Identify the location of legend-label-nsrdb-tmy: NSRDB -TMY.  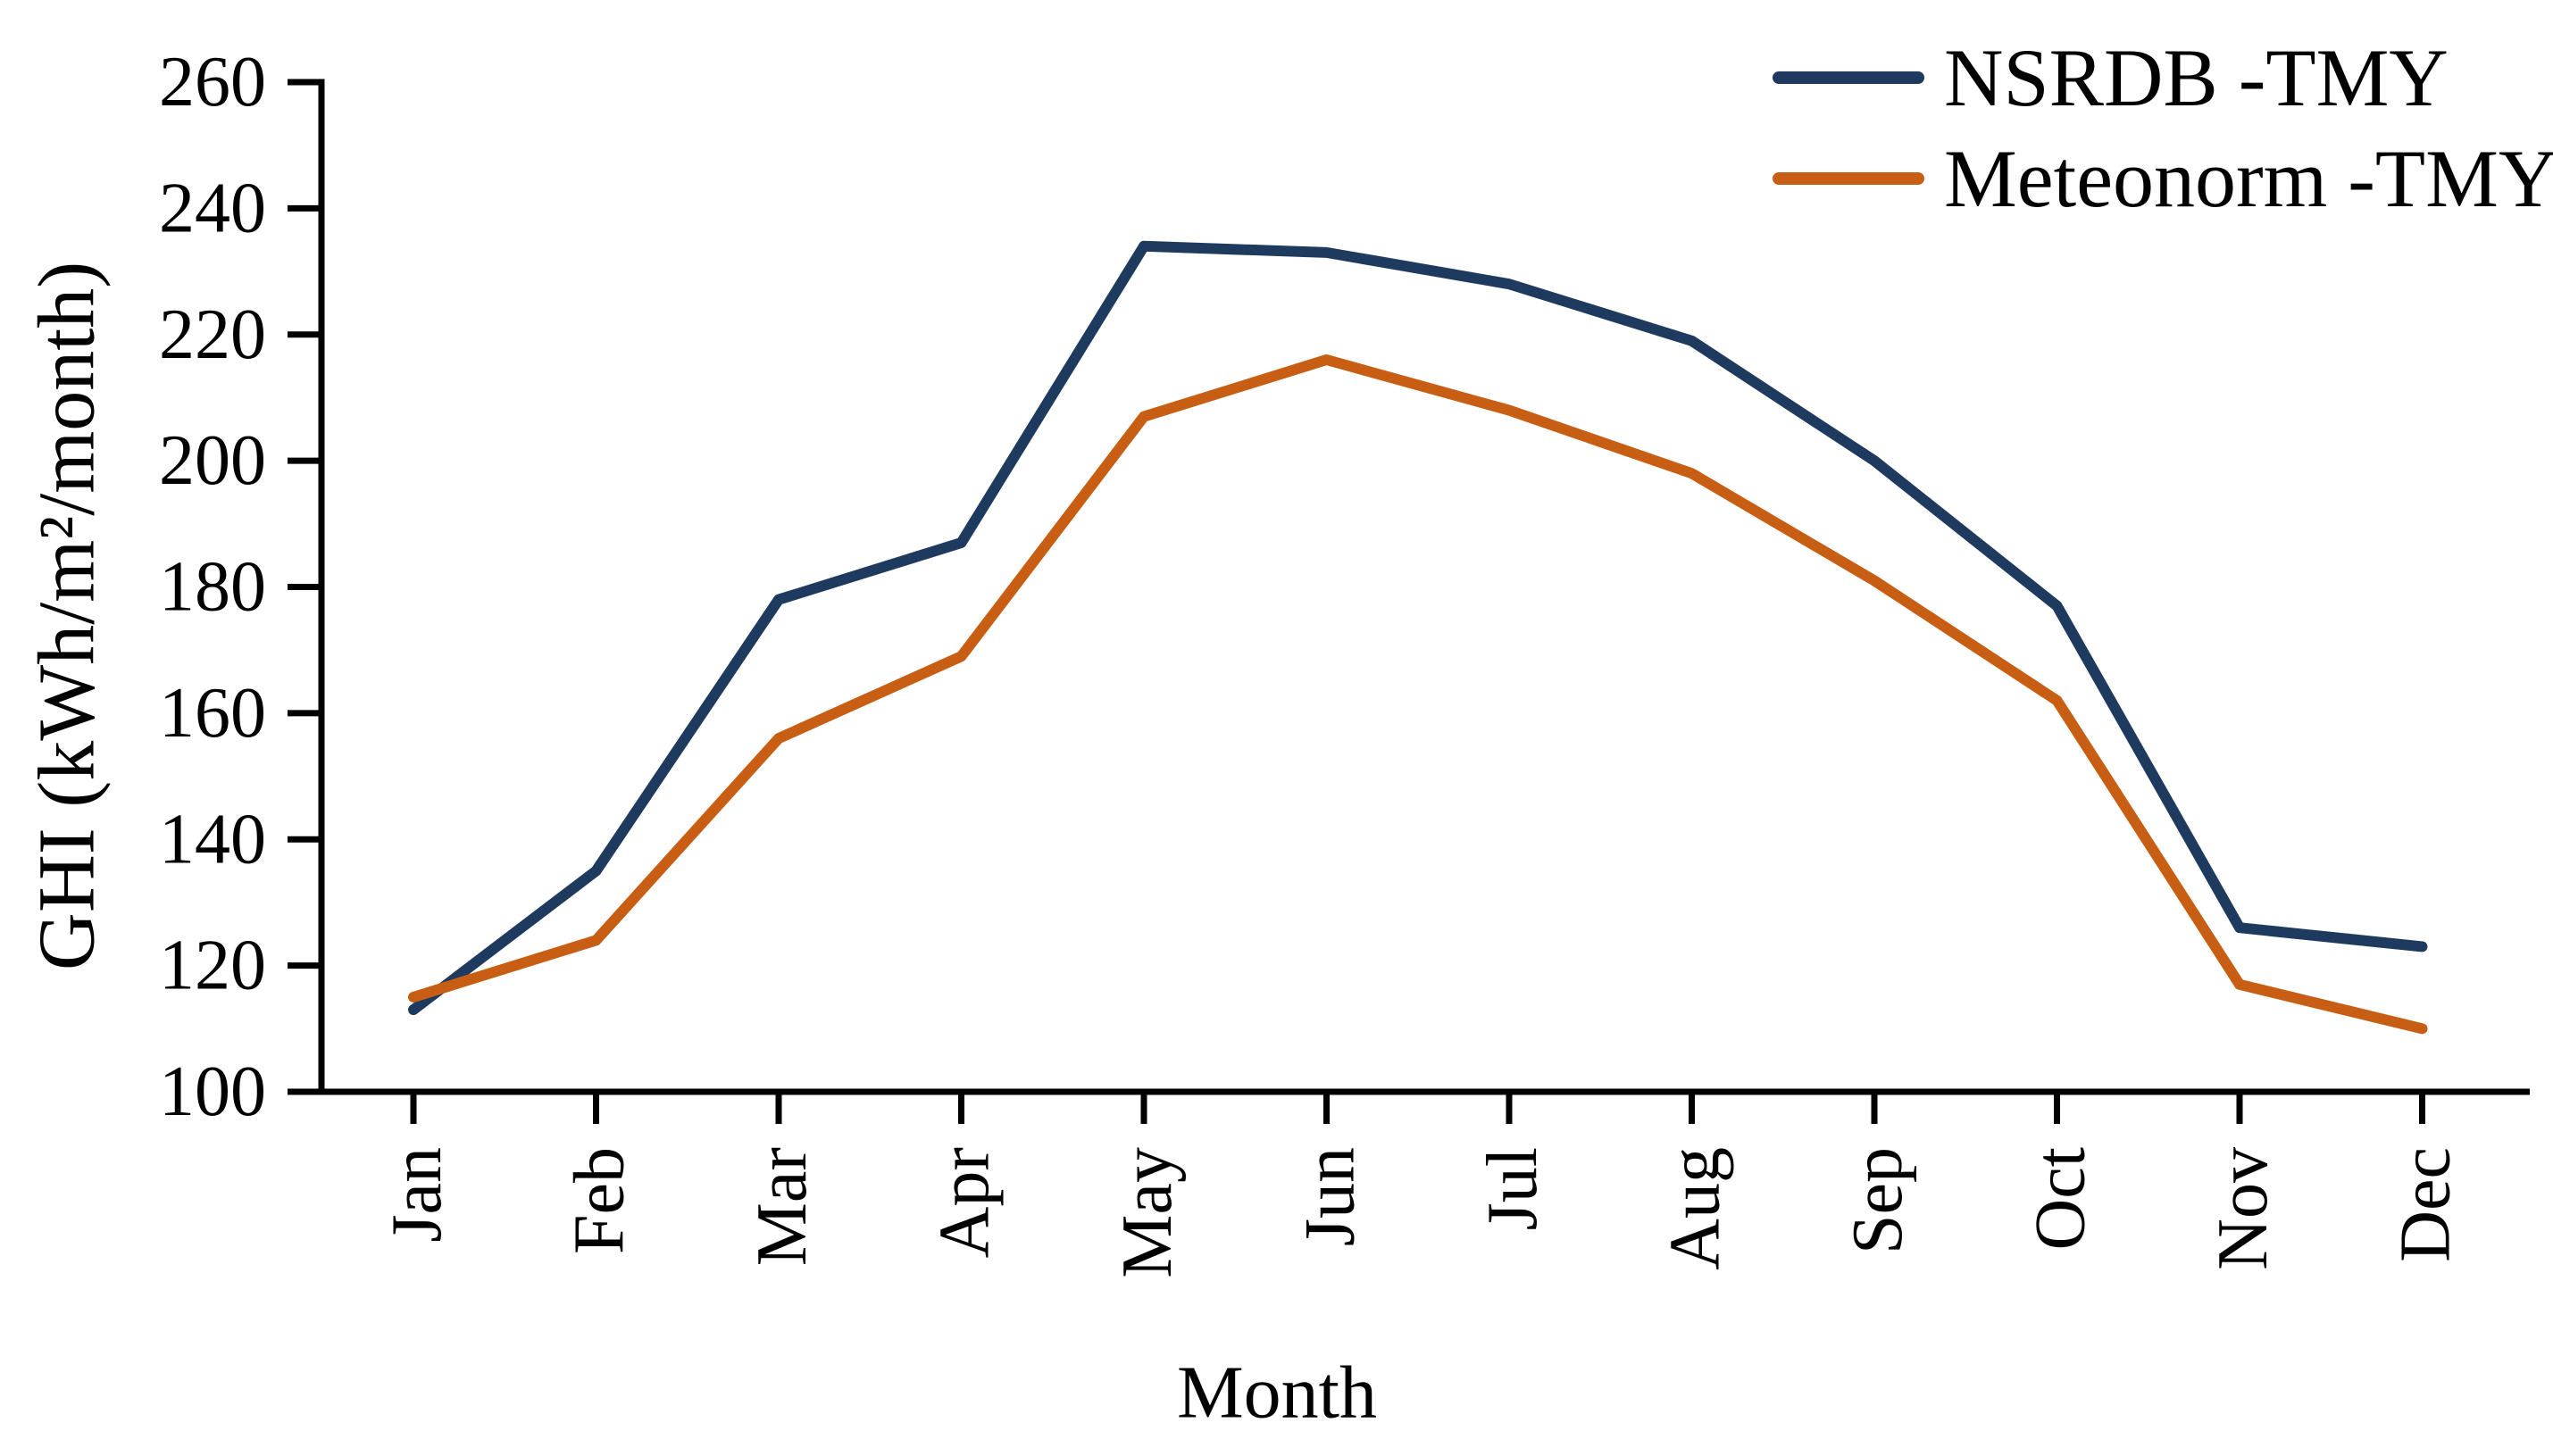
(2196, 77).